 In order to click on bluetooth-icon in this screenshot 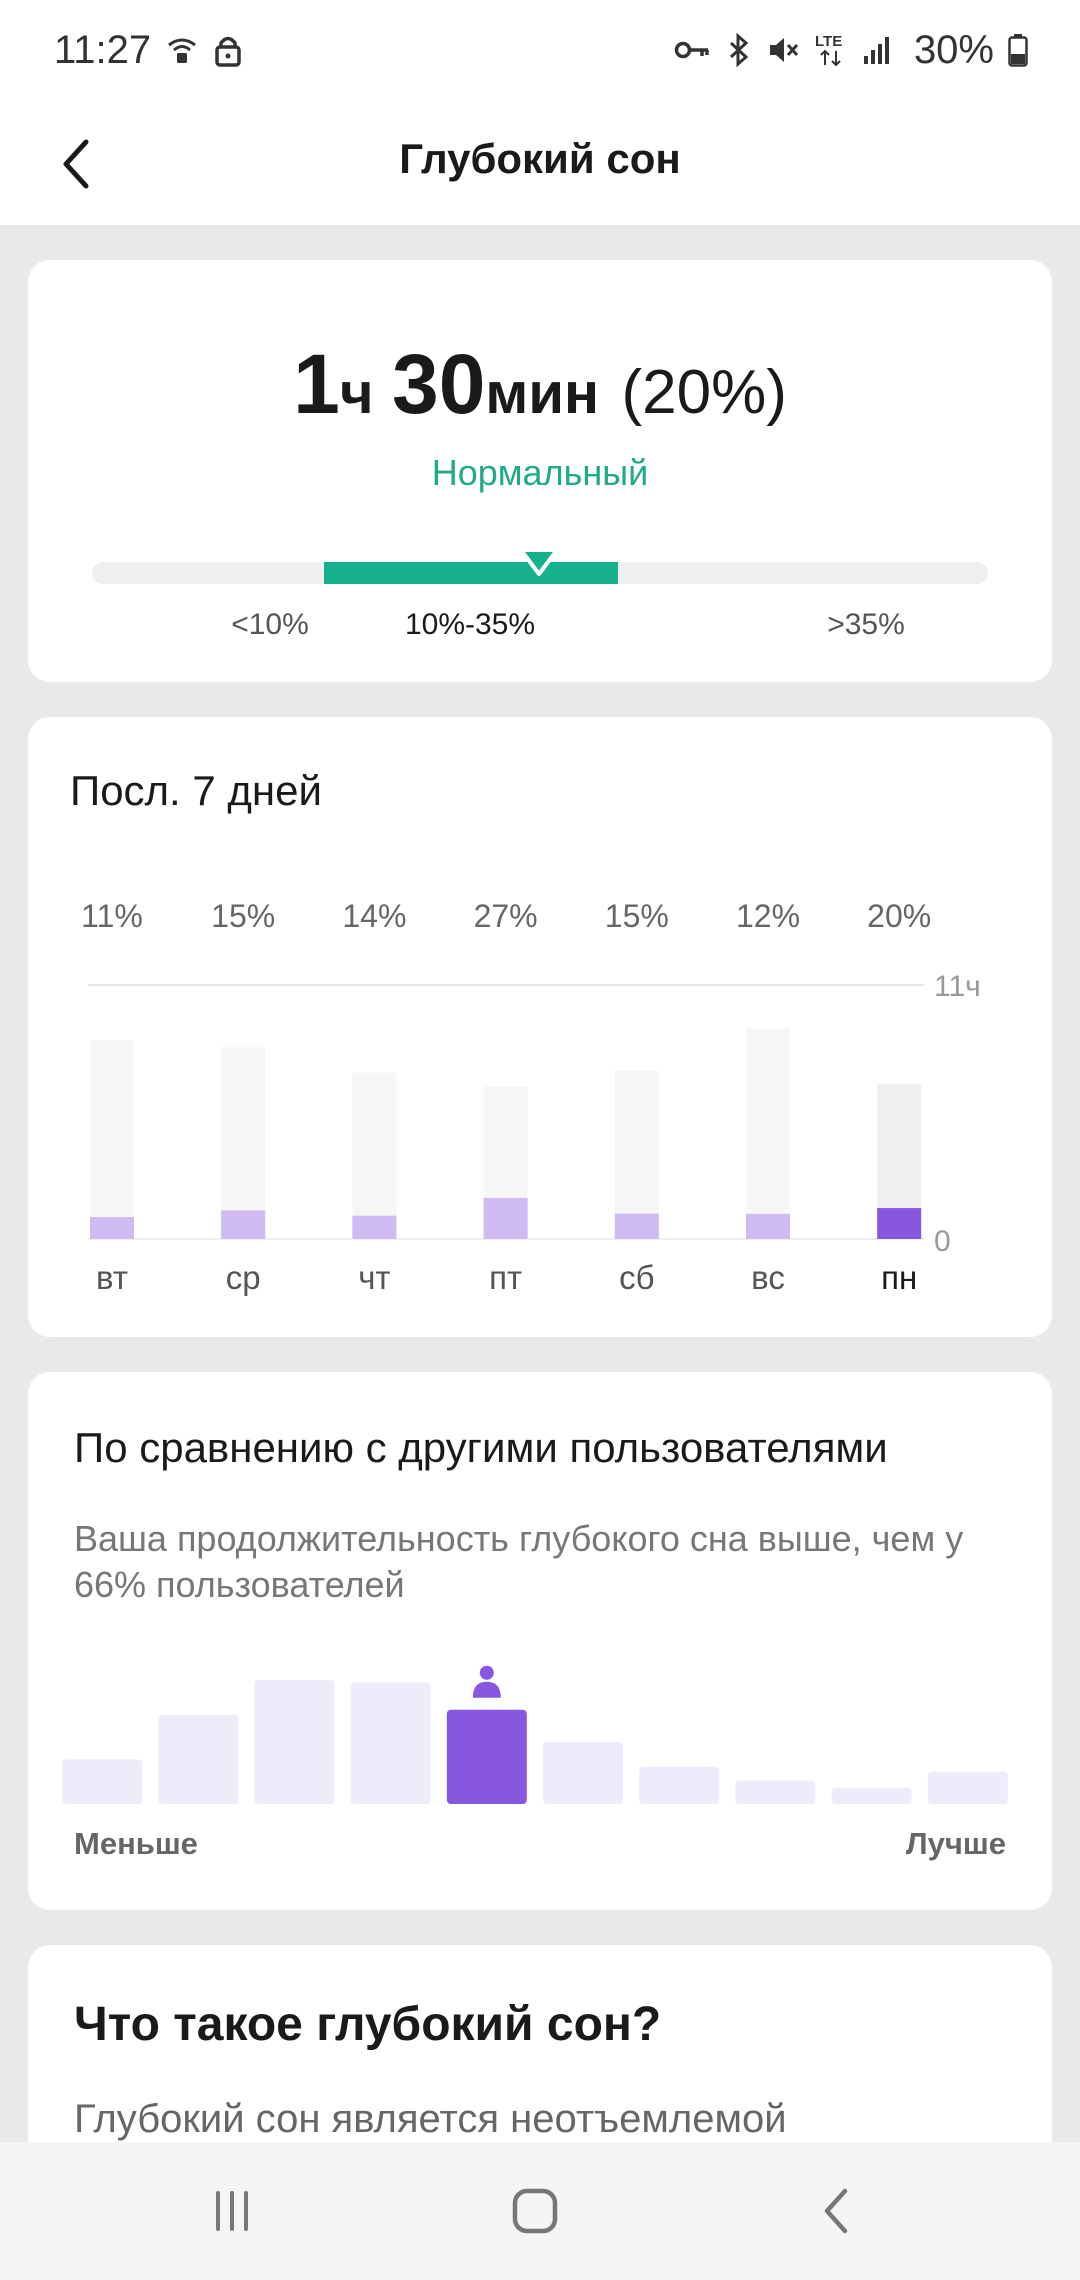, I will do `click(739, 50)`.